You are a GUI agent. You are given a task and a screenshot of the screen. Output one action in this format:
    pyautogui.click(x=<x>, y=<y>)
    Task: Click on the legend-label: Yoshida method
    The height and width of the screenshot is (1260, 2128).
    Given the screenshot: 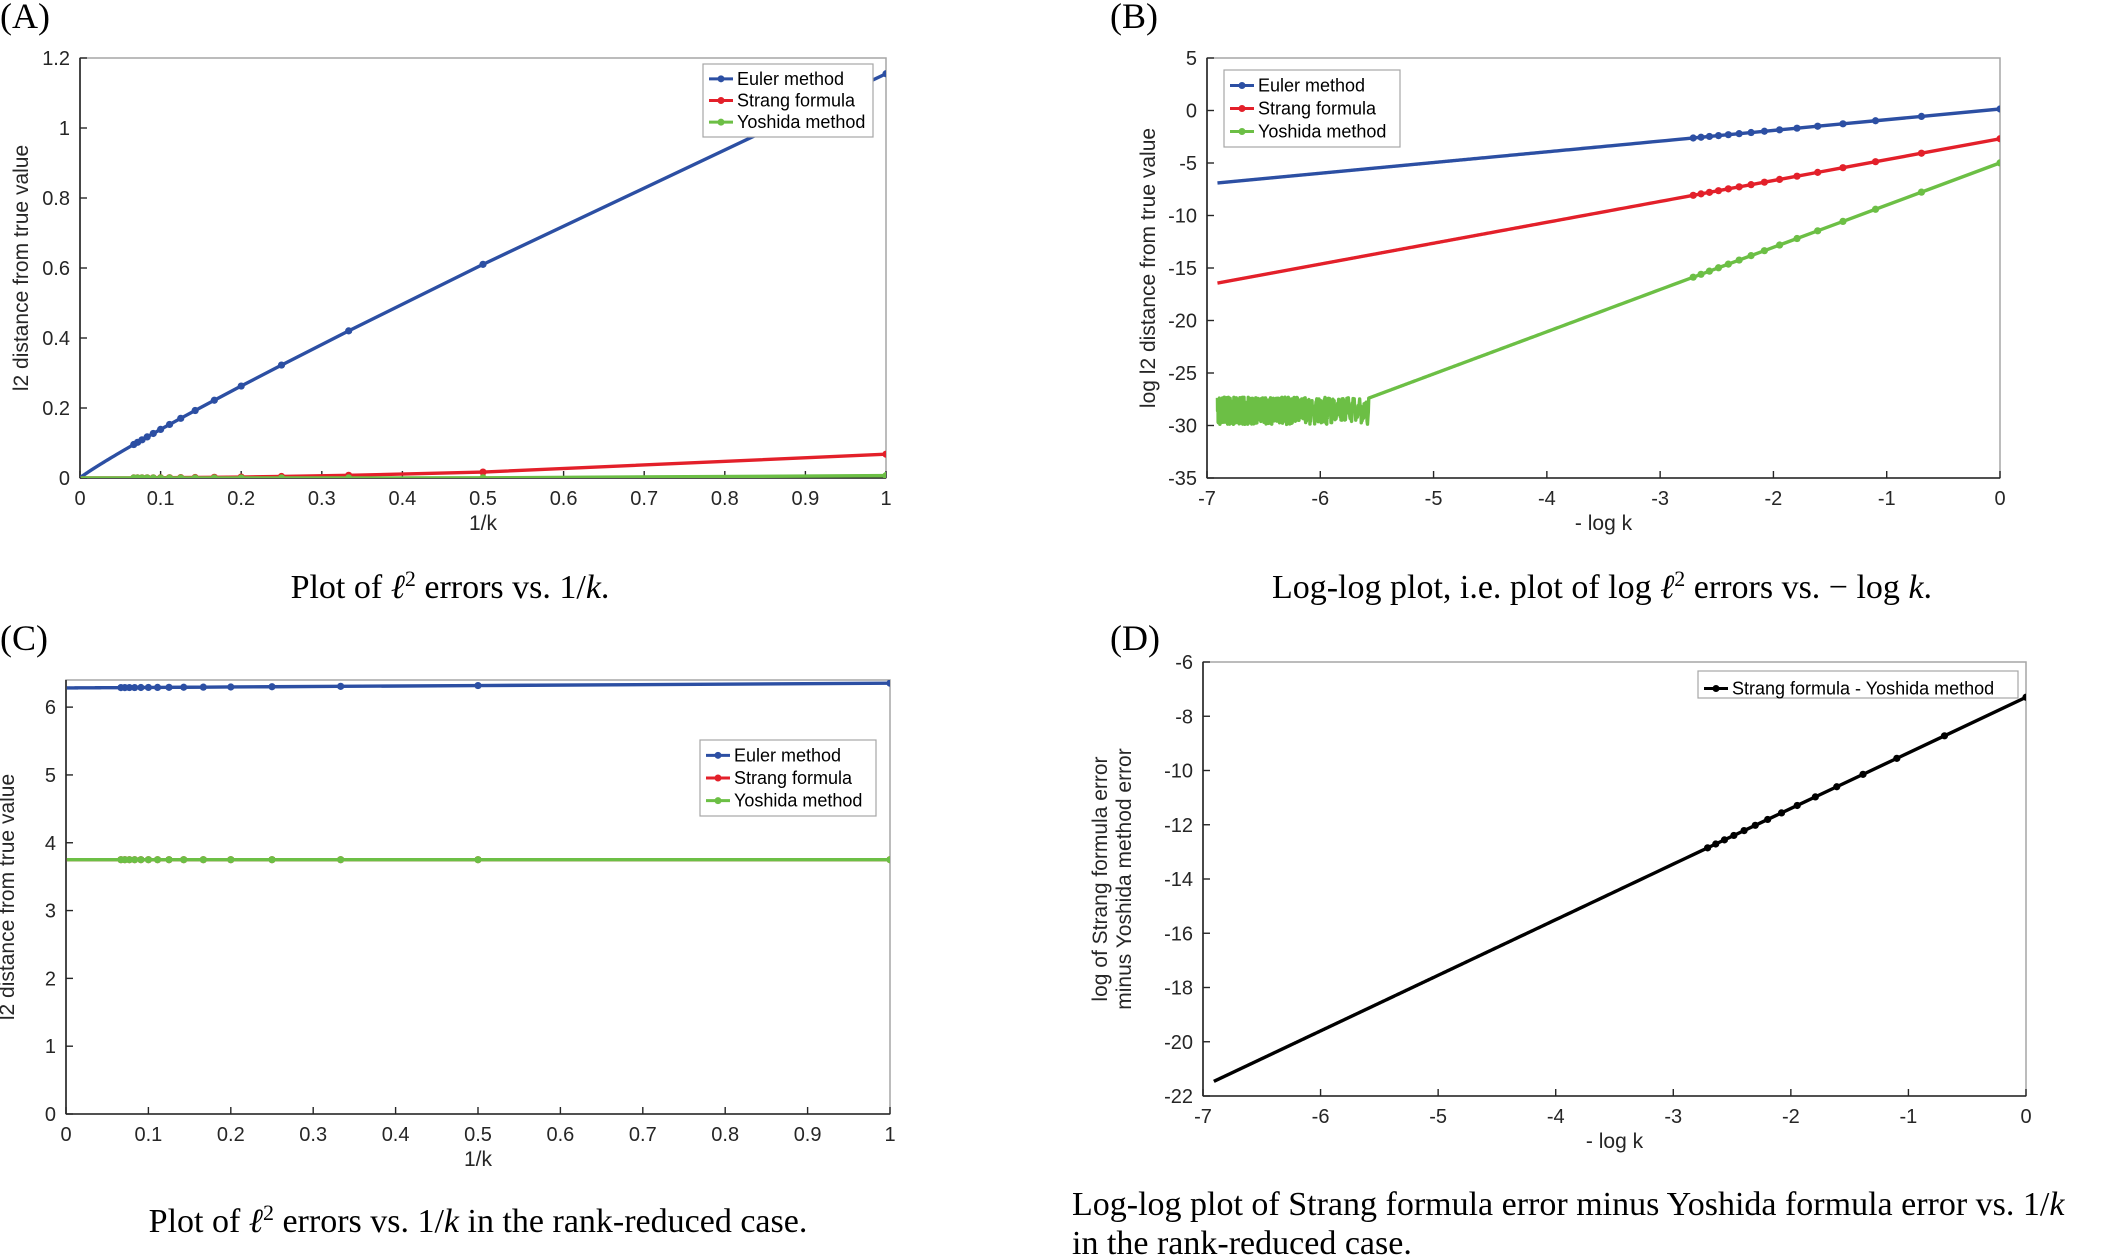 What is the action you would take?
    pyautogui.click(x=801, y=122)
    